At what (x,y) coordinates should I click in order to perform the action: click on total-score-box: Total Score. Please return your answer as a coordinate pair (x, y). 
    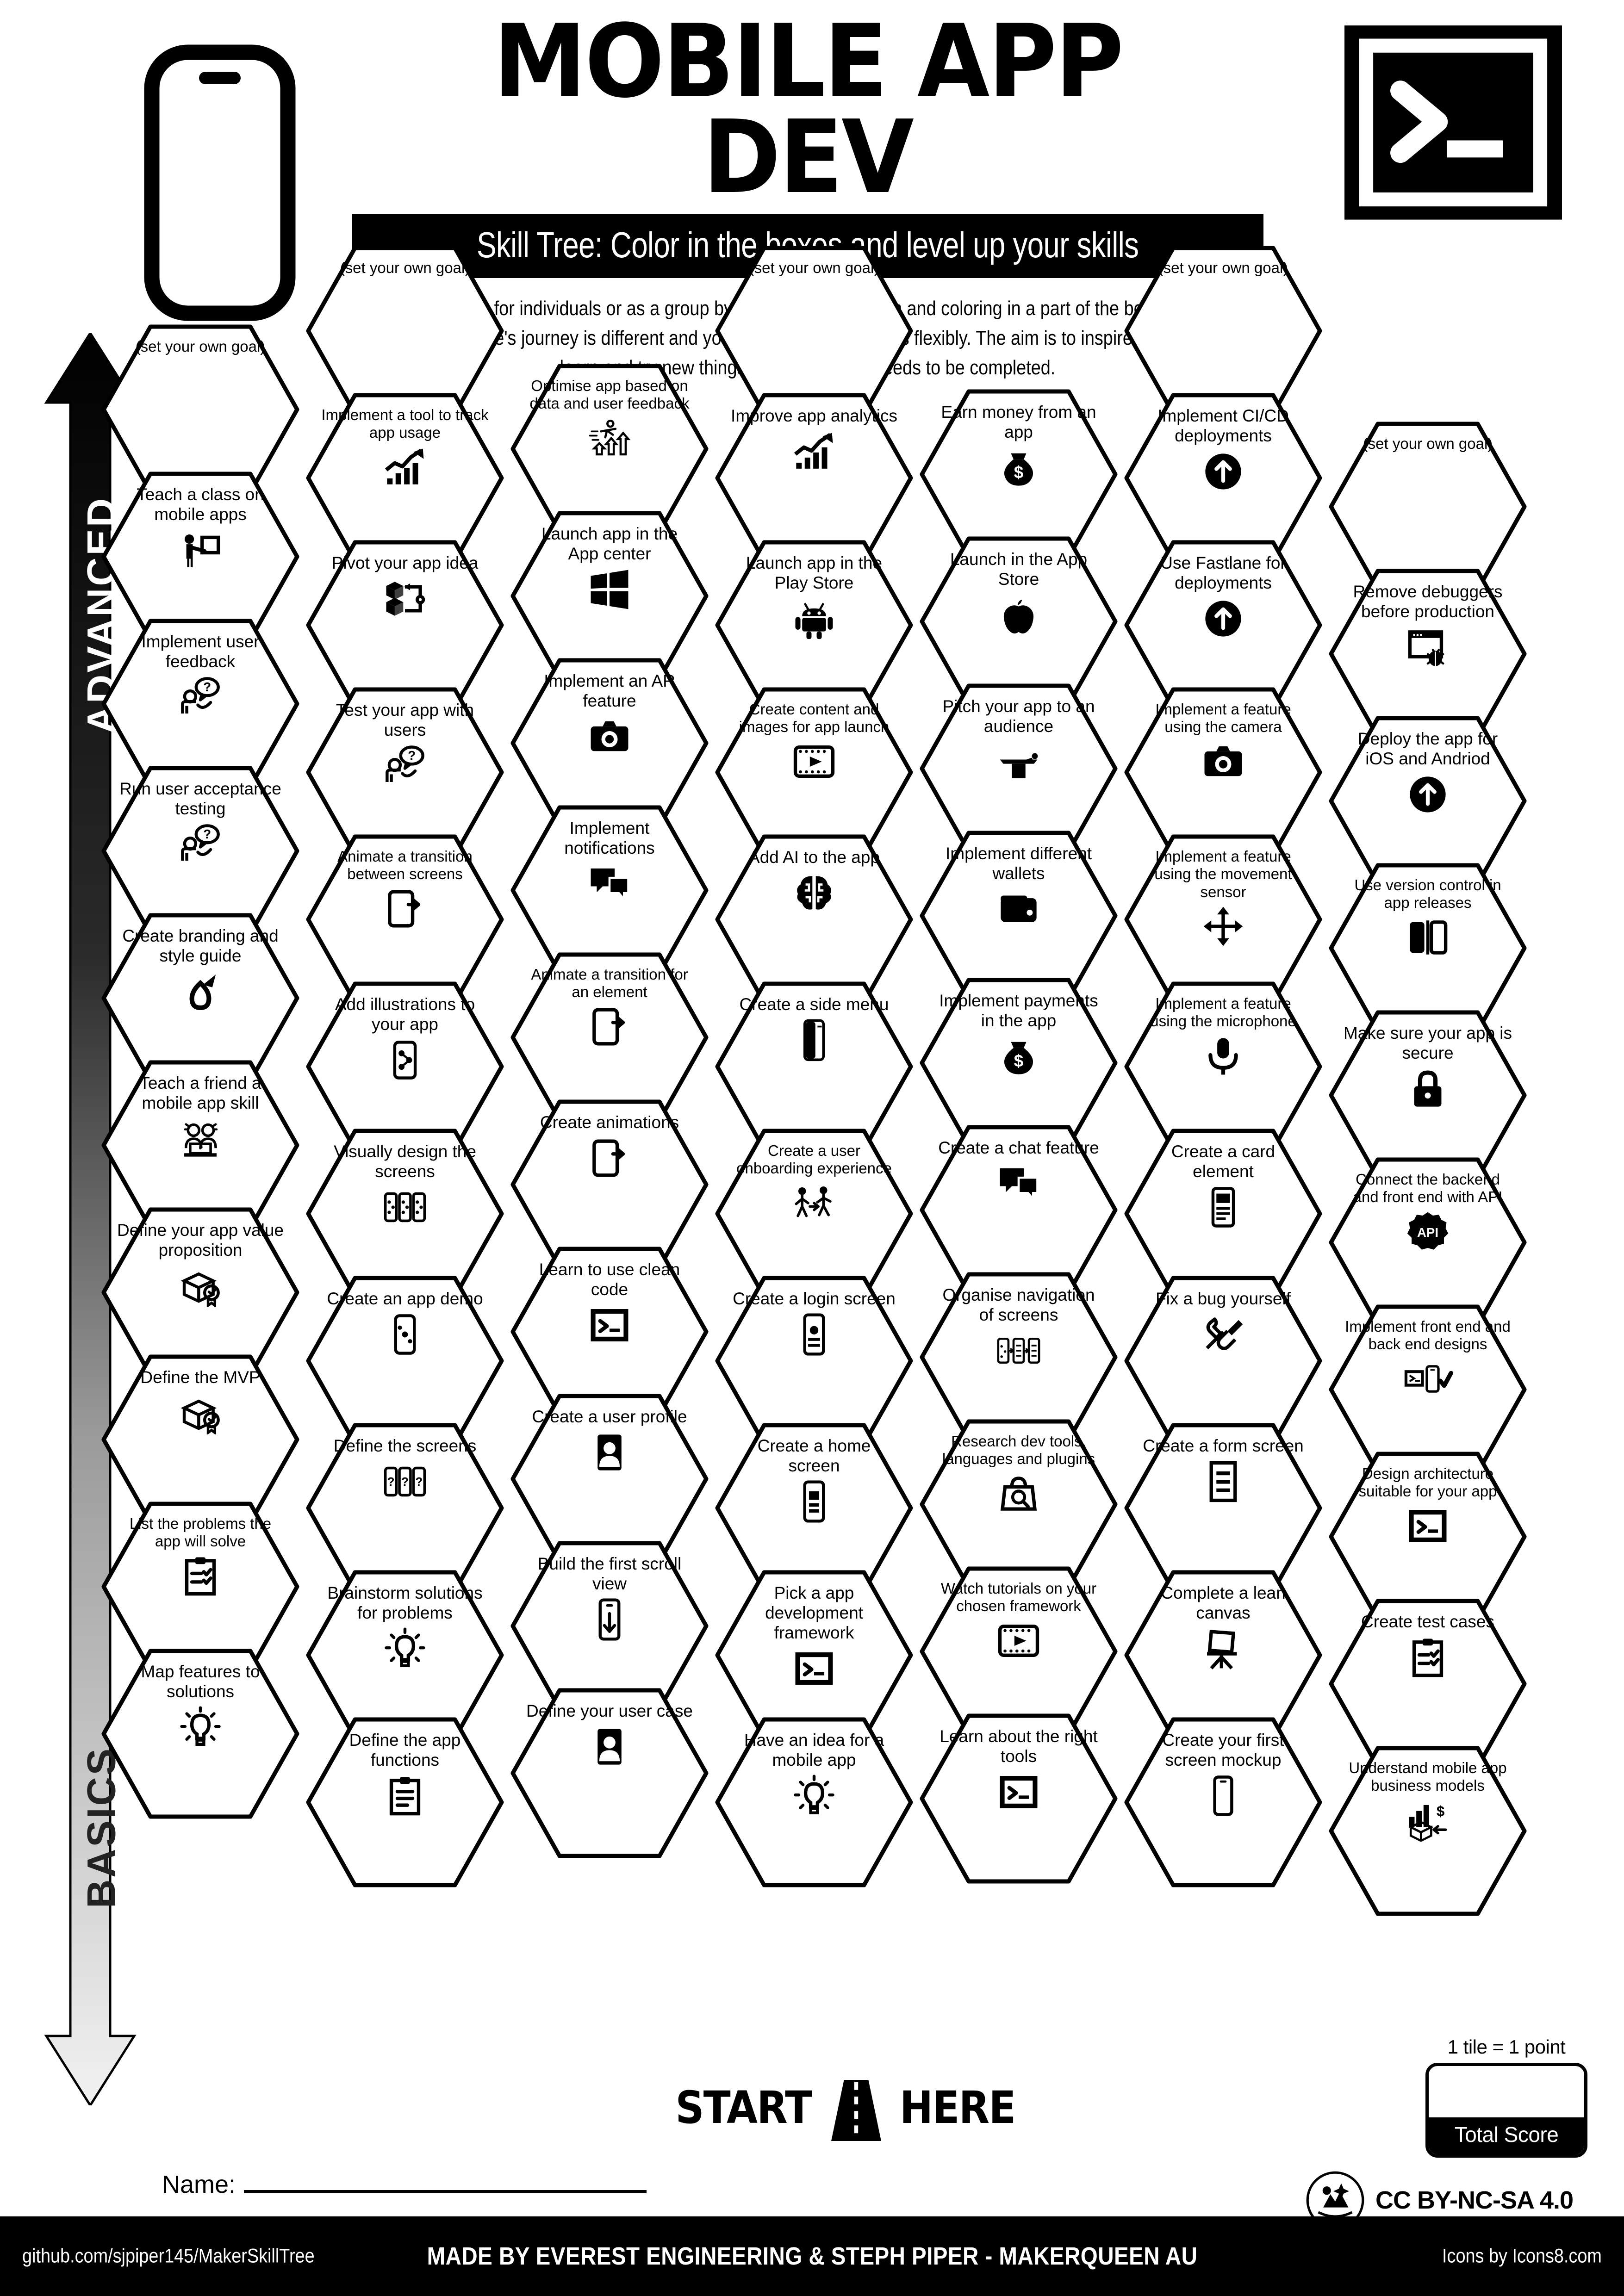
    Looking at the image, I should click on (1506, 2110).